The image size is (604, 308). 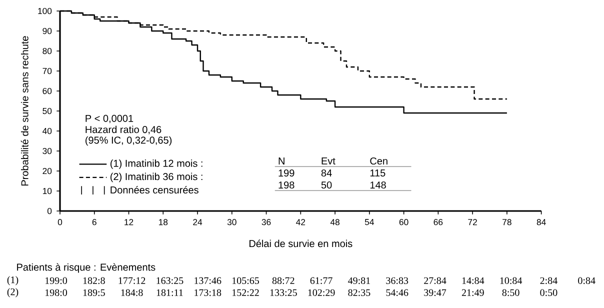 I want to click on annotation: 148, so click(x=378, y=185).